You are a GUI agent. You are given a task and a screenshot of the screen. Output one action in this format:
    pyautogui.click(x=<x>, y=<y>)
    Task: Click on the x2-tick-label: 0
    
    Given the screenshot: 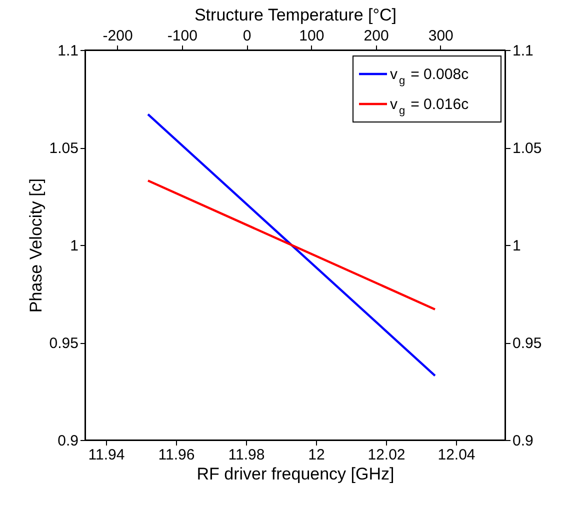 What is the action you would take?
    pyautogui.click(x=247, y=36)
    